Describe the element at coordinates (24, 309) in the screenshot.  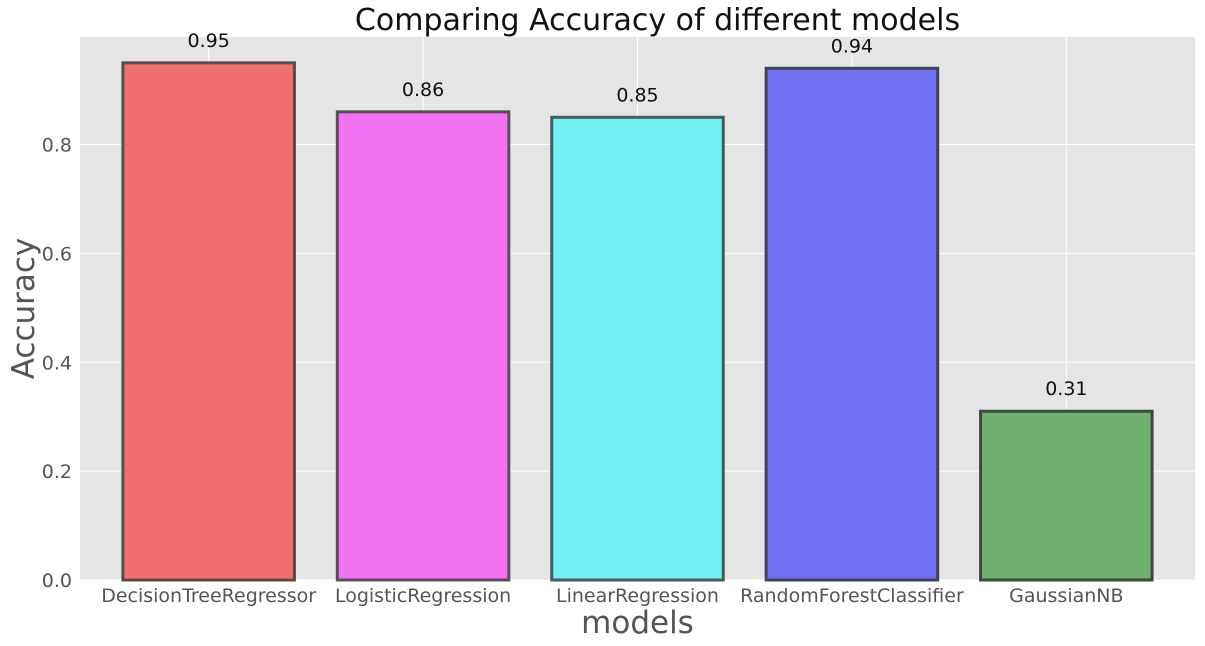
I see `y-axis-title: Accuracy` at that location.